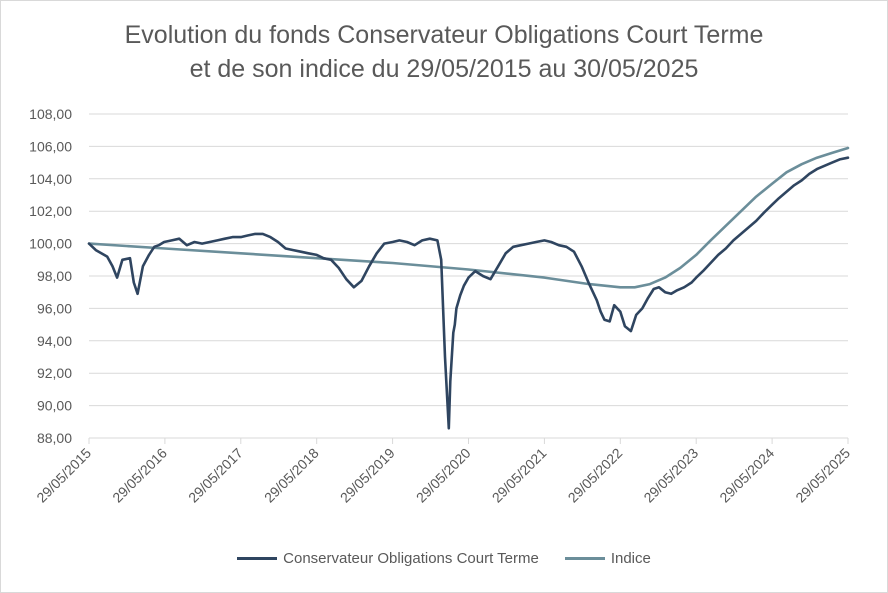 This screenshot has height=593, width=888. I want to click on y-tick-label: 94,00, so click(54, 341).